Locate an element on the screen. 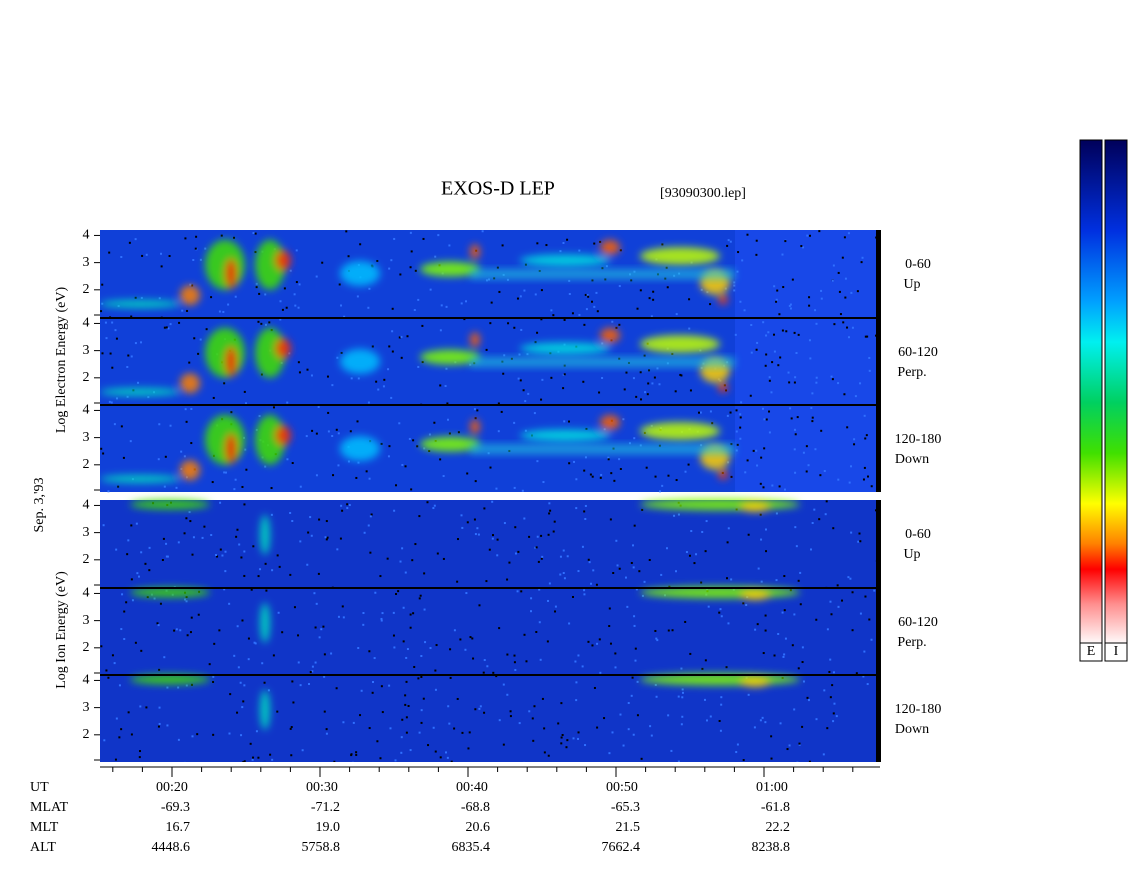  colorbar-label: I is located at coordinates (1116, 651).